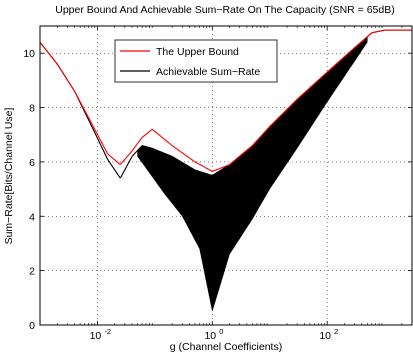 The height and width of the screenshot is (354, 413). What do you see at coordinates (9, 175) in the screenshot?
I see `y-axis-label: Sum−Rate[Bits/Channel Use]` at bounding box center [9, 175].